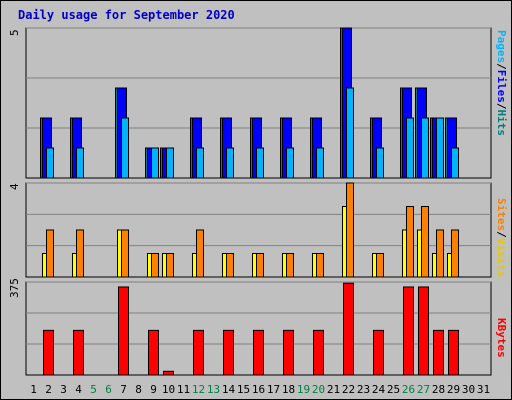 The height and width of the screenshot is (400, 512). What do you see at coordinates (318, 389) in the screenshot?
I see `day-label: 20` at bounding box center [318, 389].